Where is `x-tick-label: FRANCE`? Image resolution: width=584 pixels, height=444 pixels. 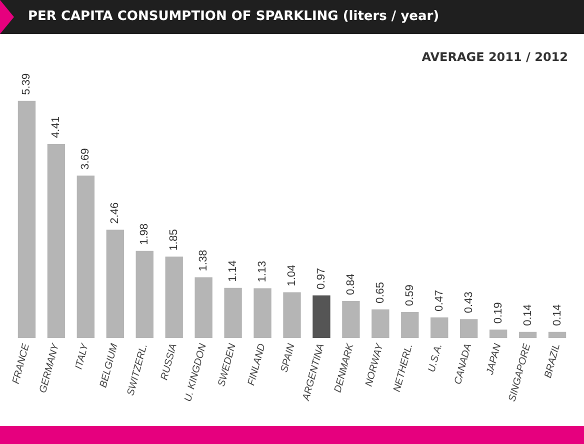
x-tick-label: FRANCE is located at coordinates (21, 364).